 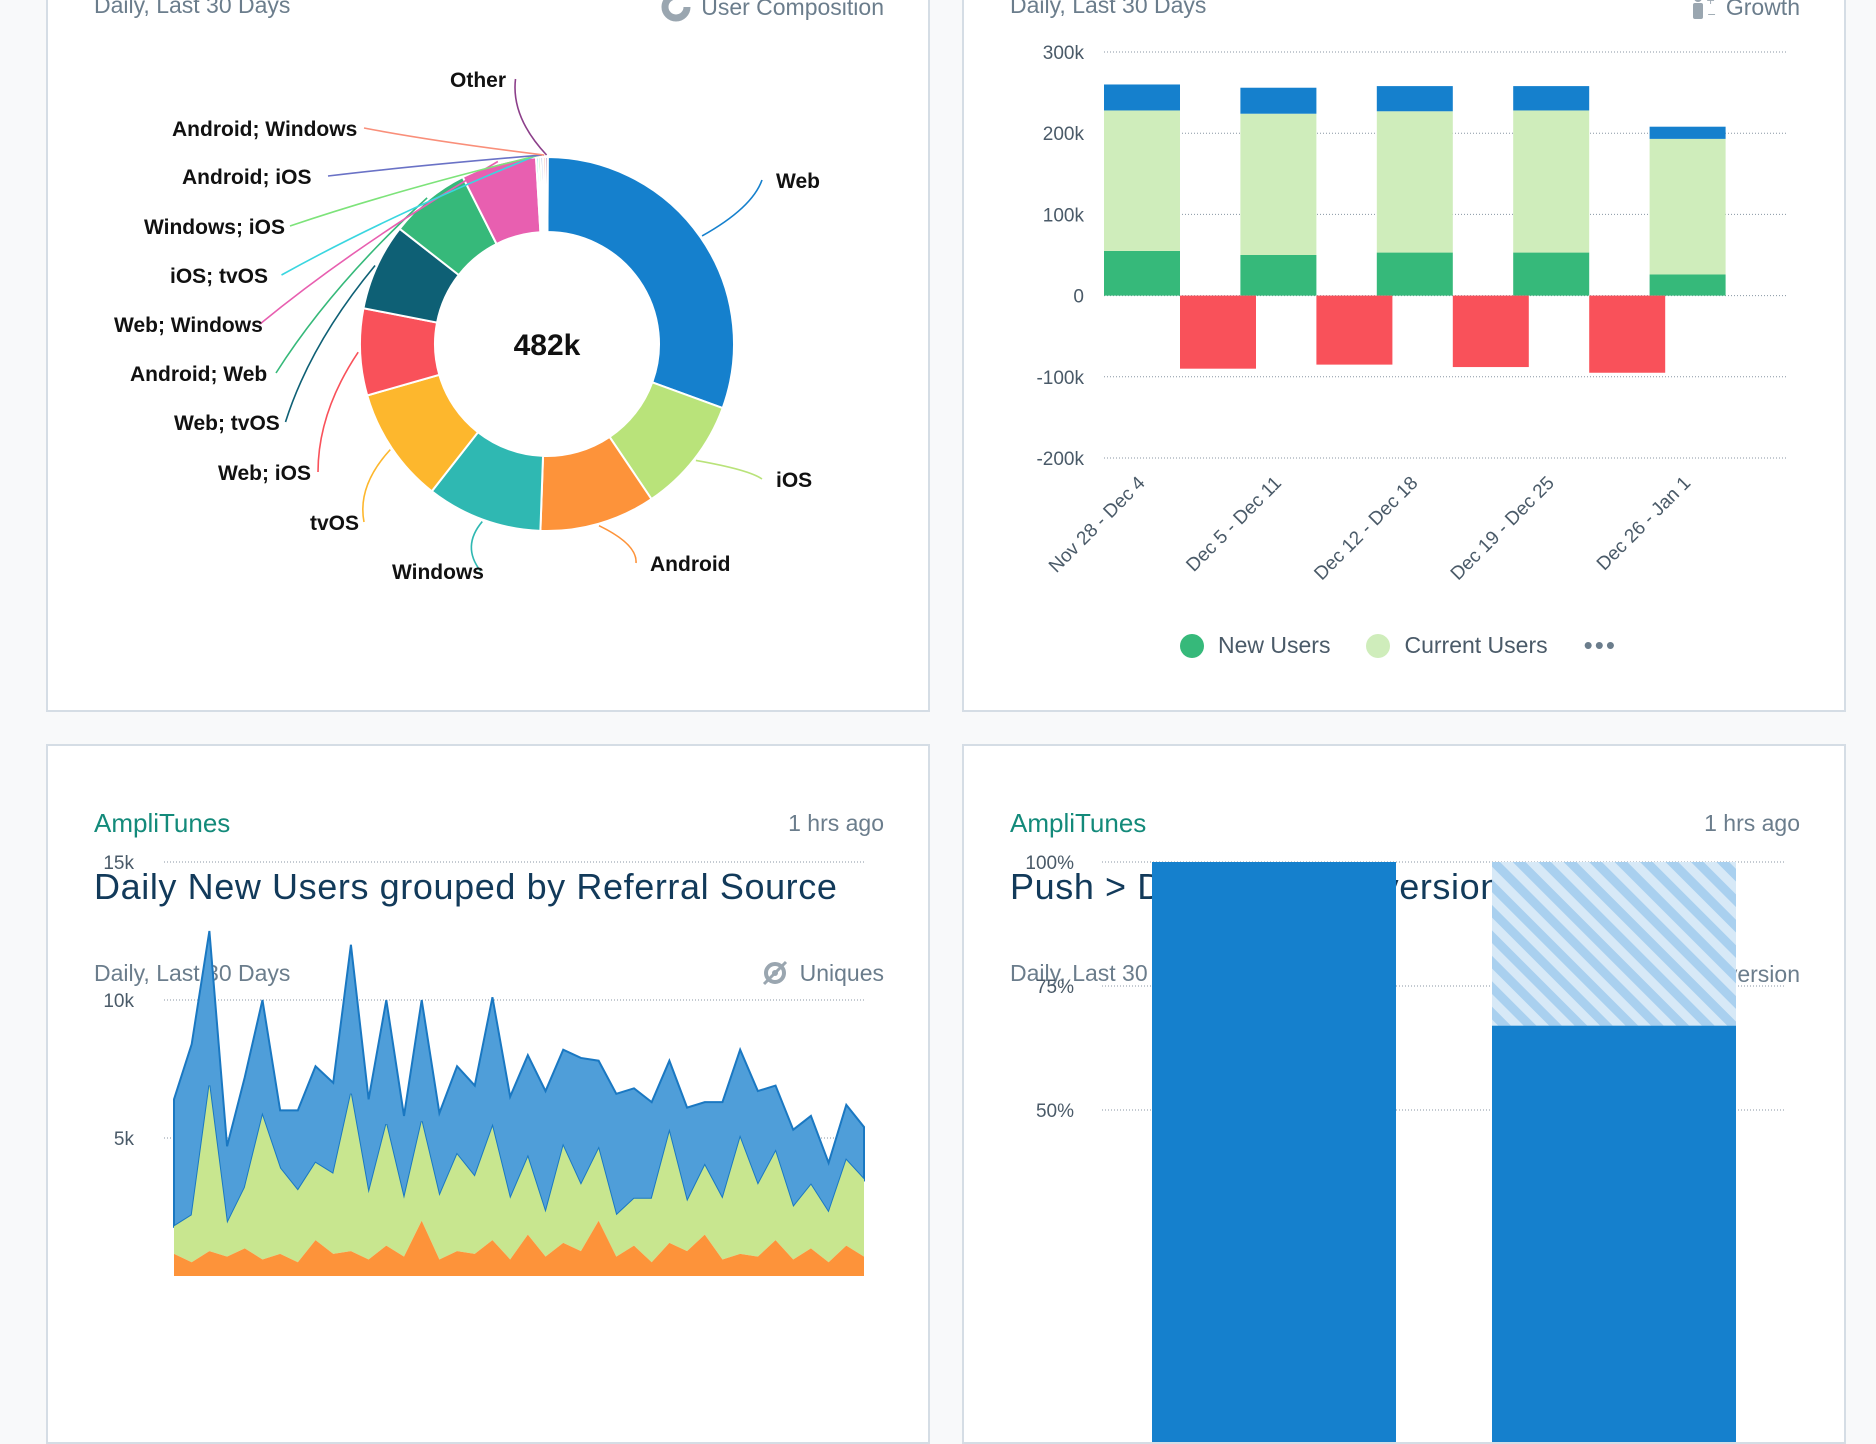 What do you see at coordinates (118, 863) in the screenshot?
I see `y-tick-label: 15k` at bounding box center [118, 863].